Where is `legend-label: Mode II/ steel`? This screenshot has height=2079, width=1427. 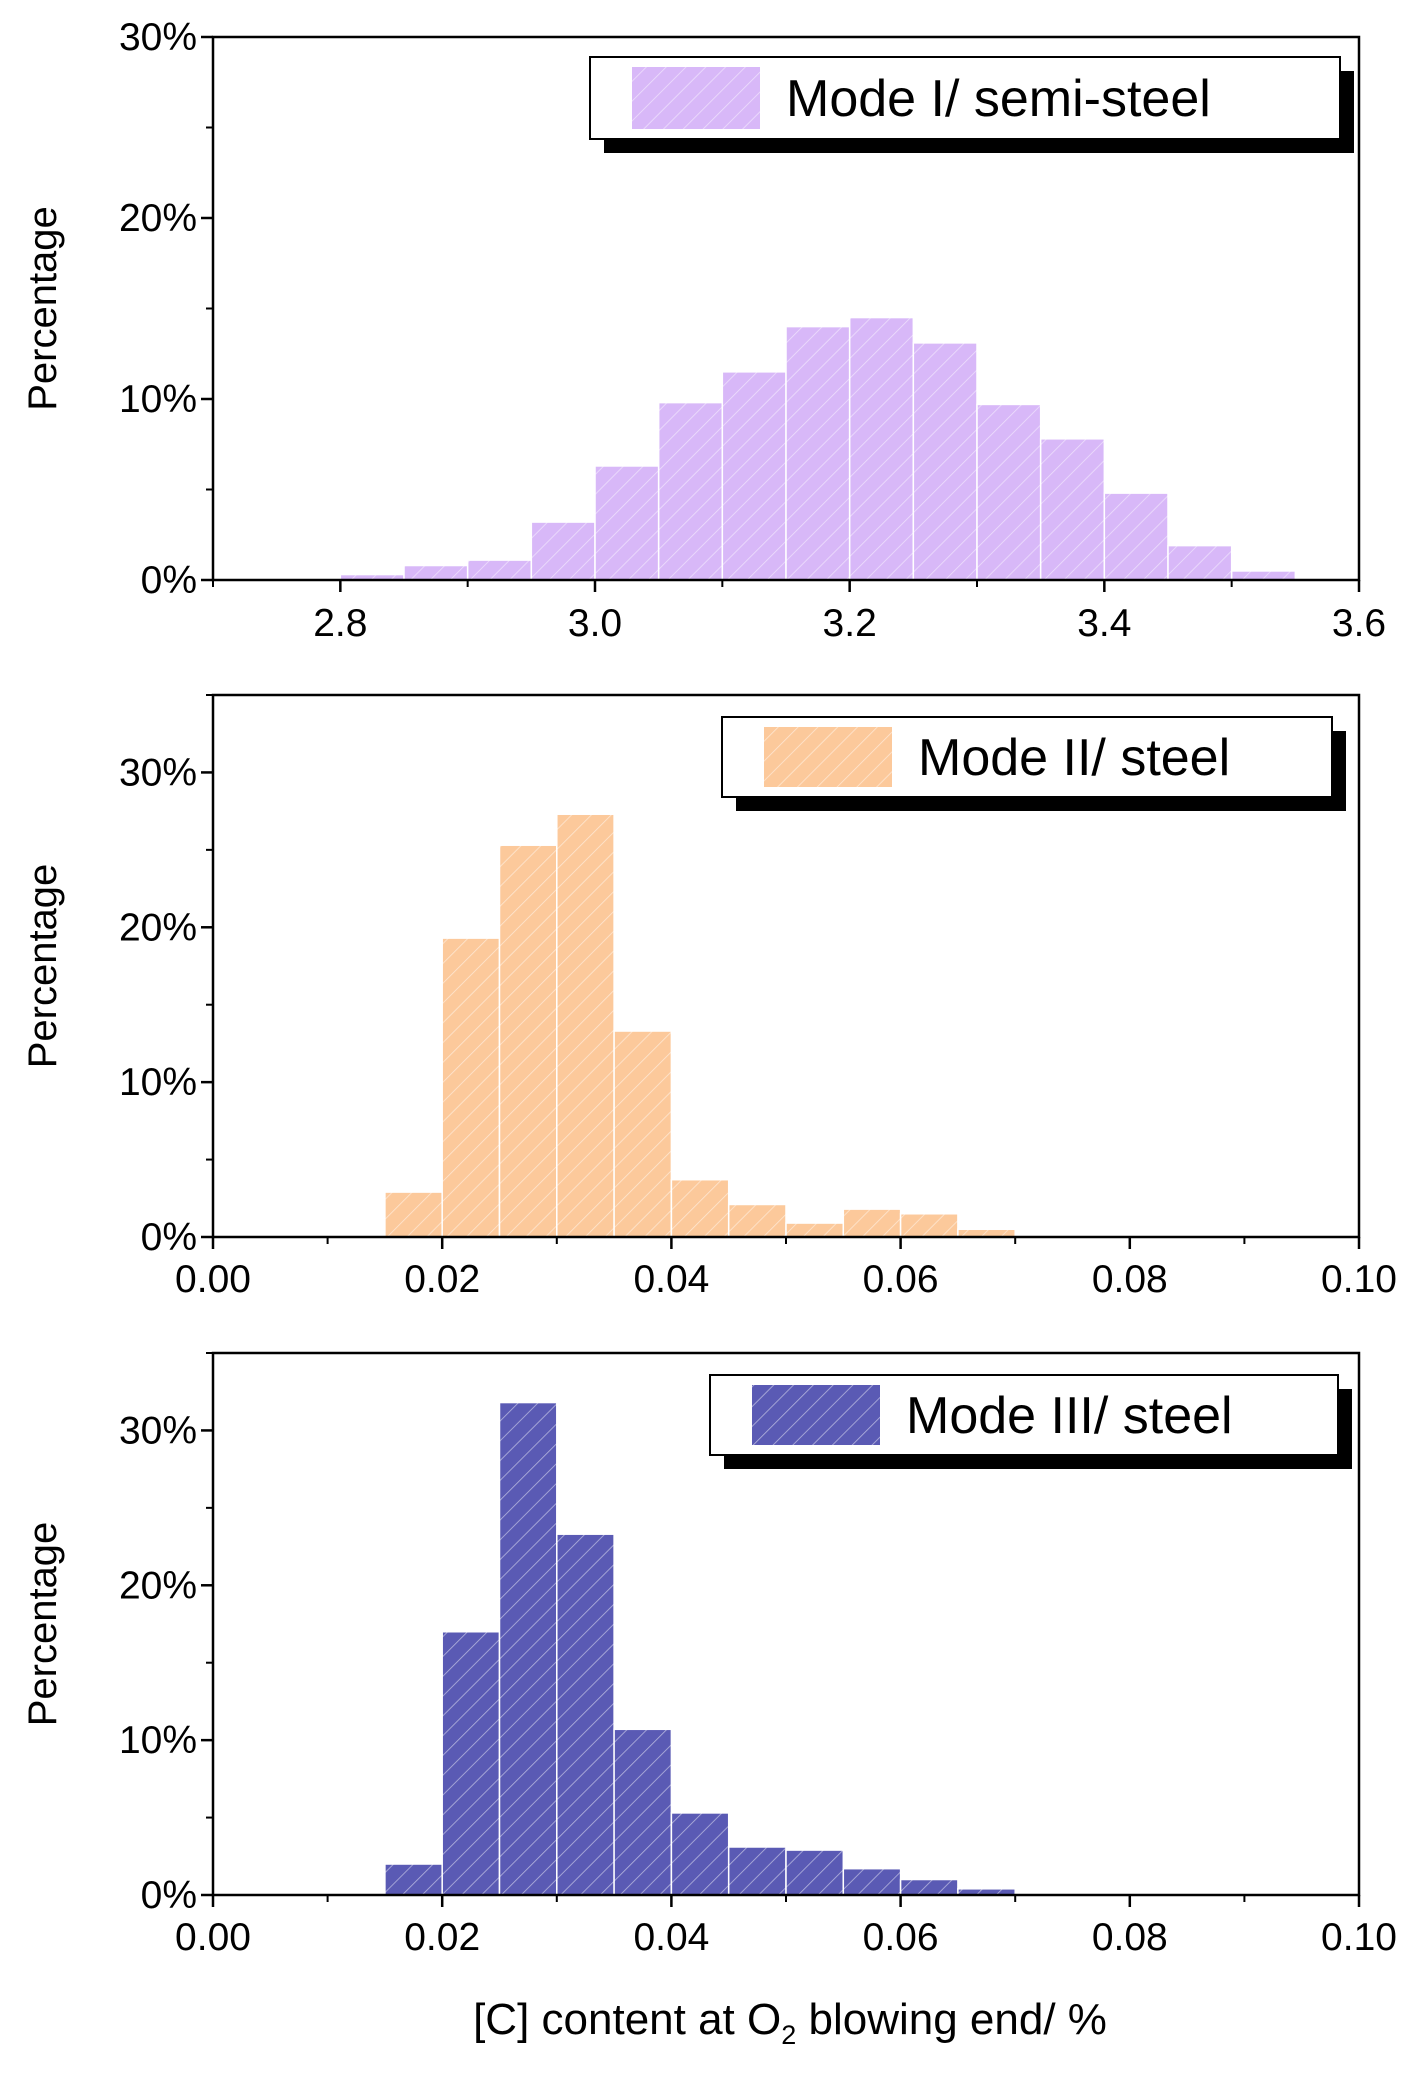 legend-label: Mode II/ steel is located at coordinates (1074, 758).